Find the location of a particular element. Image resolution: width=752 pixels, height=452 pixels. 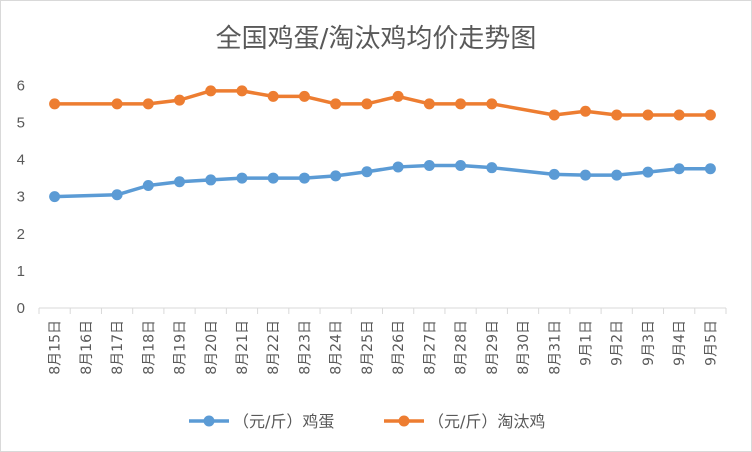

x-tick-label: 9月5日 is located at coordinates (711, 343).